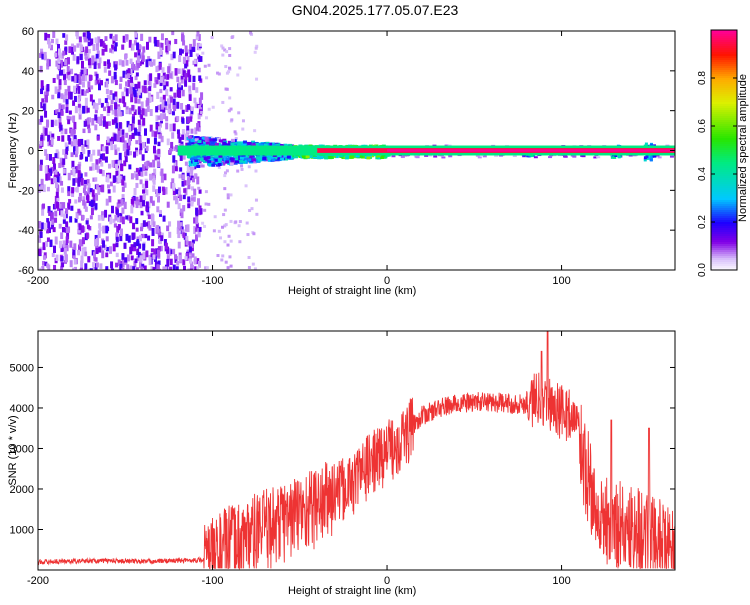 The height and width of the screenshot is (605, 750). Describe the element at coordinates (31, 152) in the screenshot. I see `heatmap-ytick-label: 0` at that location.